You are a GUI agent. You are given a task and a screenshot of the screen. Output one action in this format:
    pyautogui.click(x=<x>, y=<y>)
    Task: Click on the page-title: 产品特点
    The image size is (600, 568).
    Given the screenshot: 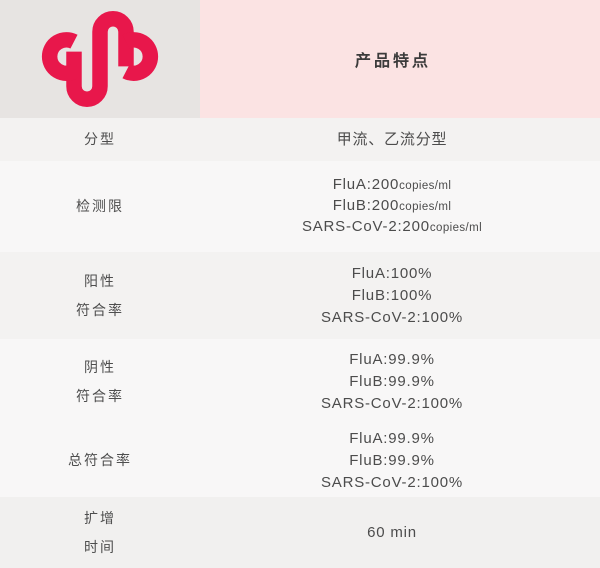 What is the action you would take?
    pyautogui.click(x=392, y=61)
    